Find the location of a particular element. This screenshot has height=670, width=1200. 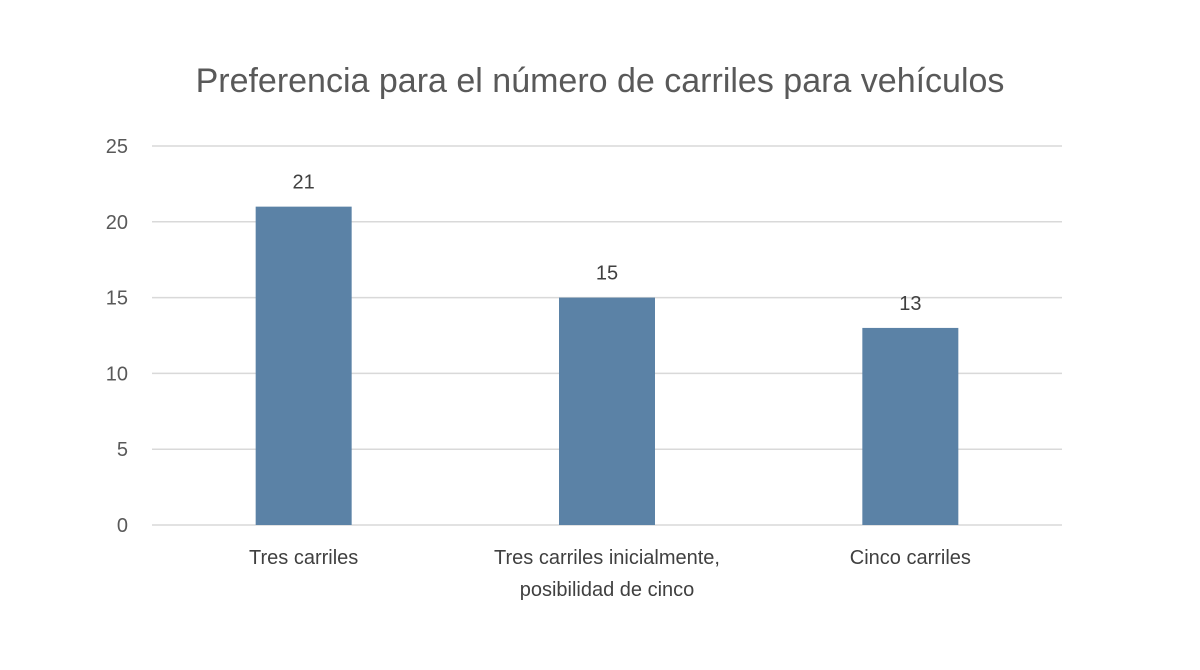

data-label: 15 is located at coordinates (607, 274).